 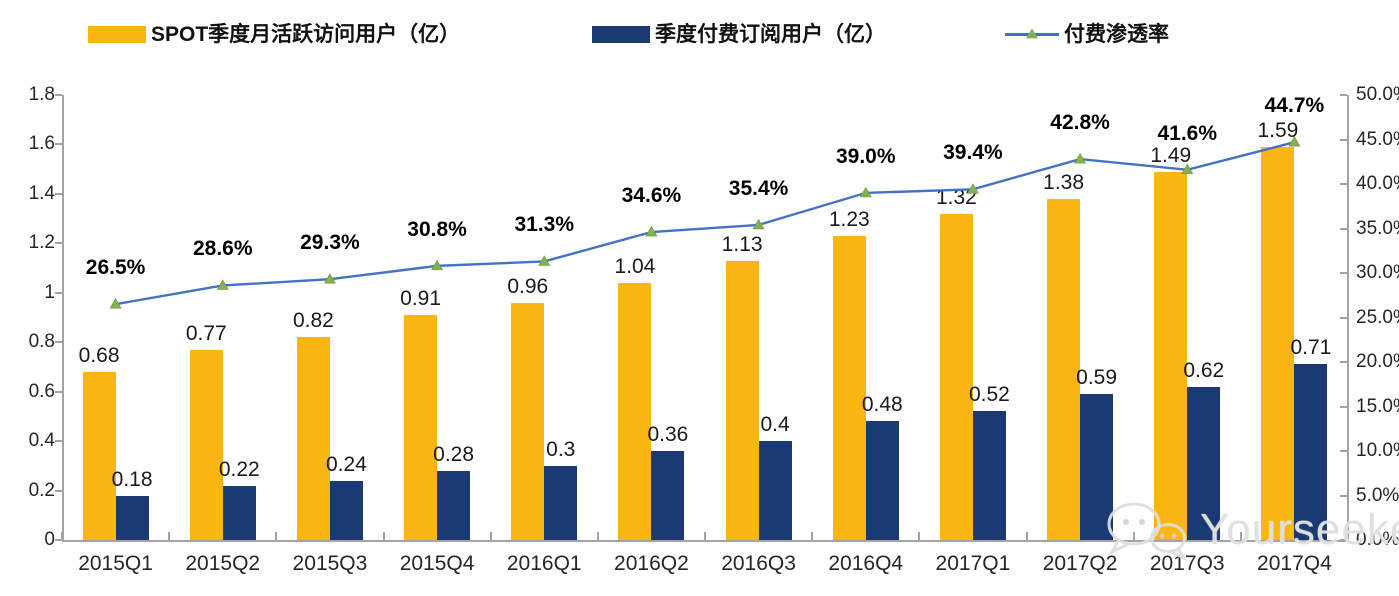 I want to click on left-axis-label: 1.6, so click(x=41, y=144).